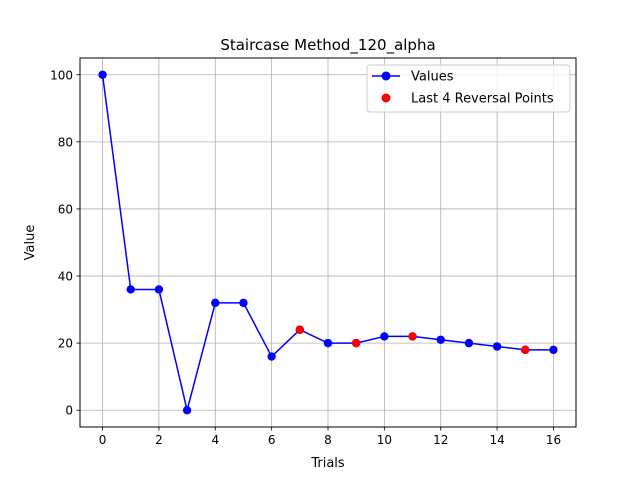 This screenshot has height=480, width=640. Describe the element at coordinates (65, 209) in the screenshot. I see `y-tick-label: 60` at that location.